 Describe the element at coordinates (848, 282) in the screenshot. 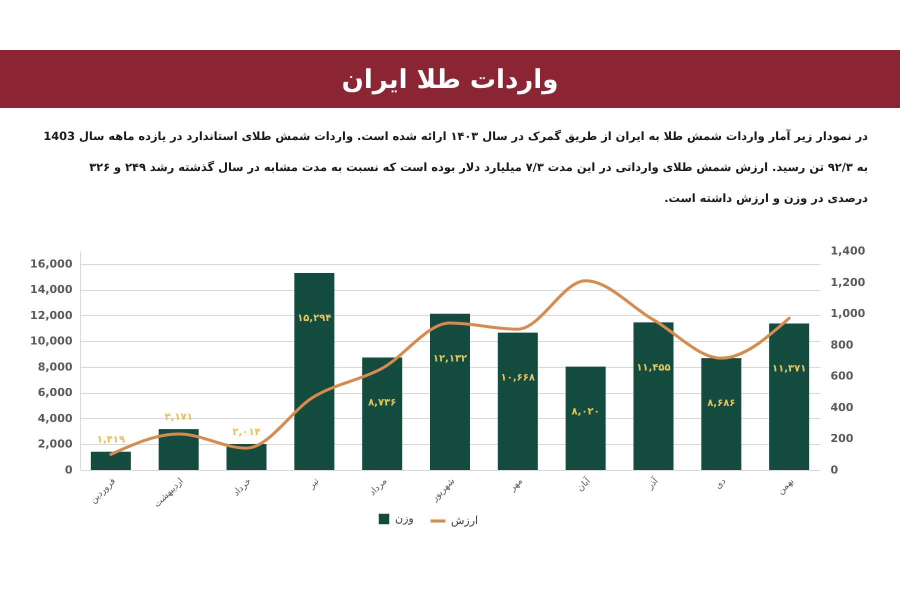

I see `y2-tick-label: 1,200` at that location.